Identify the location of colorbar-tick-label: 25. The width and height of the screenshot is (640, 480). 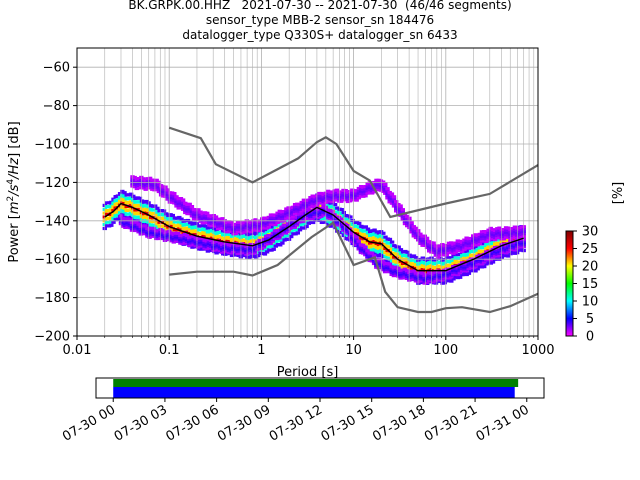
(590, 249).